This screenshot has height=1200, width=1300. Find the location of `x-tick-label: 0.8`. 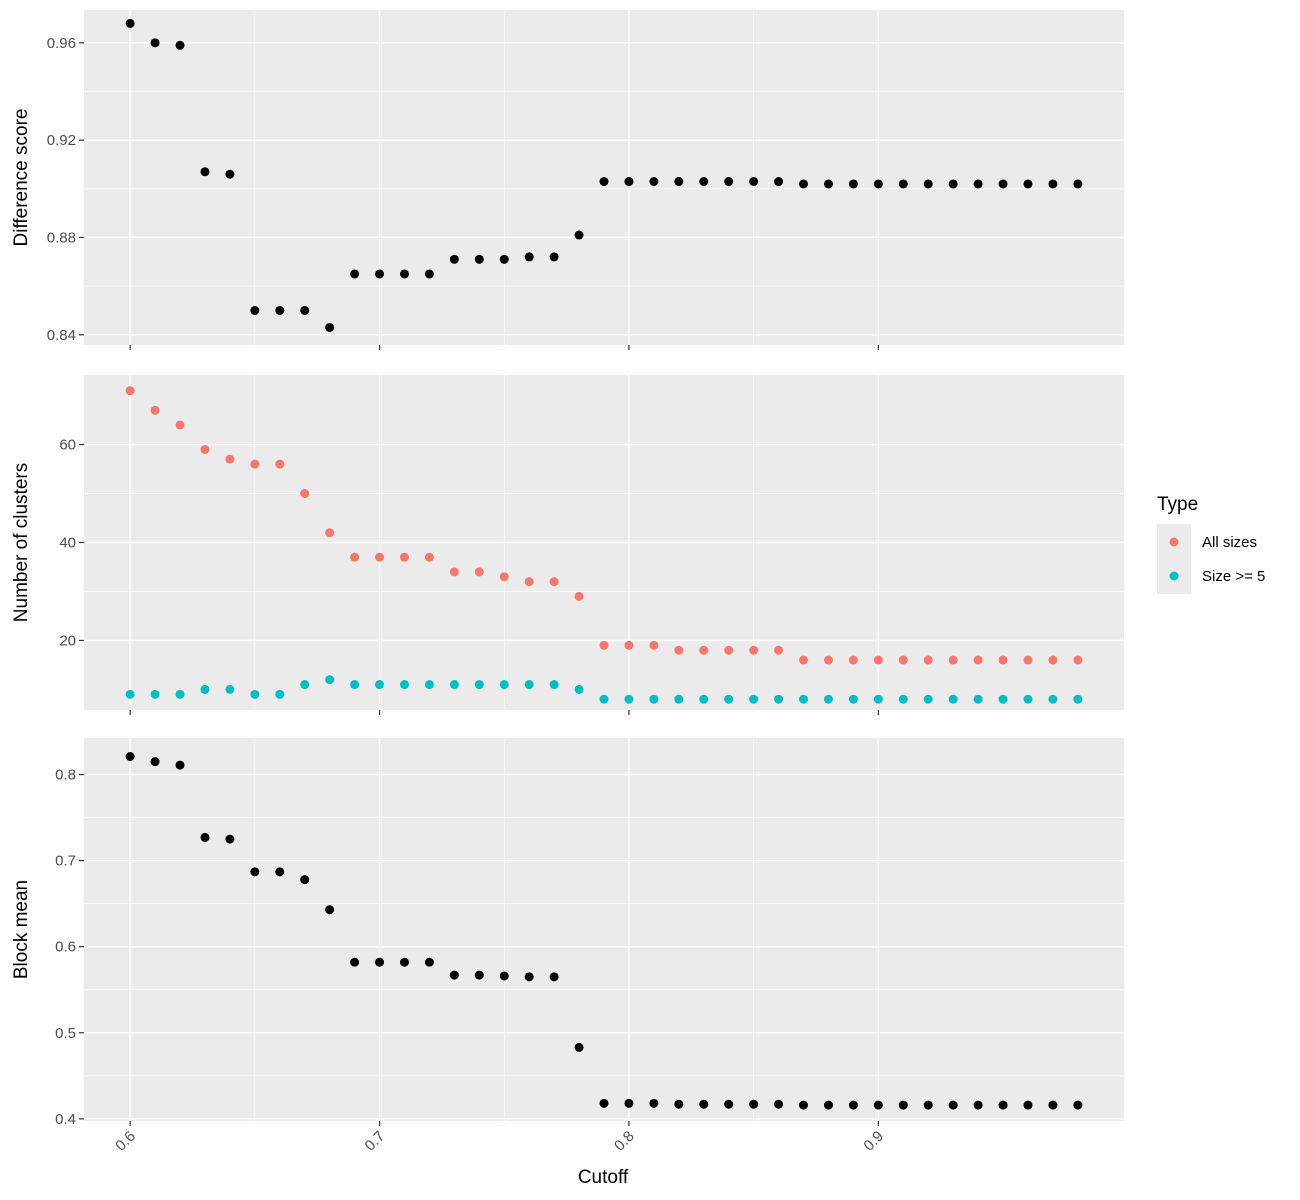

x-tick-label: 0.8 is located at coordinates (624, 1141).